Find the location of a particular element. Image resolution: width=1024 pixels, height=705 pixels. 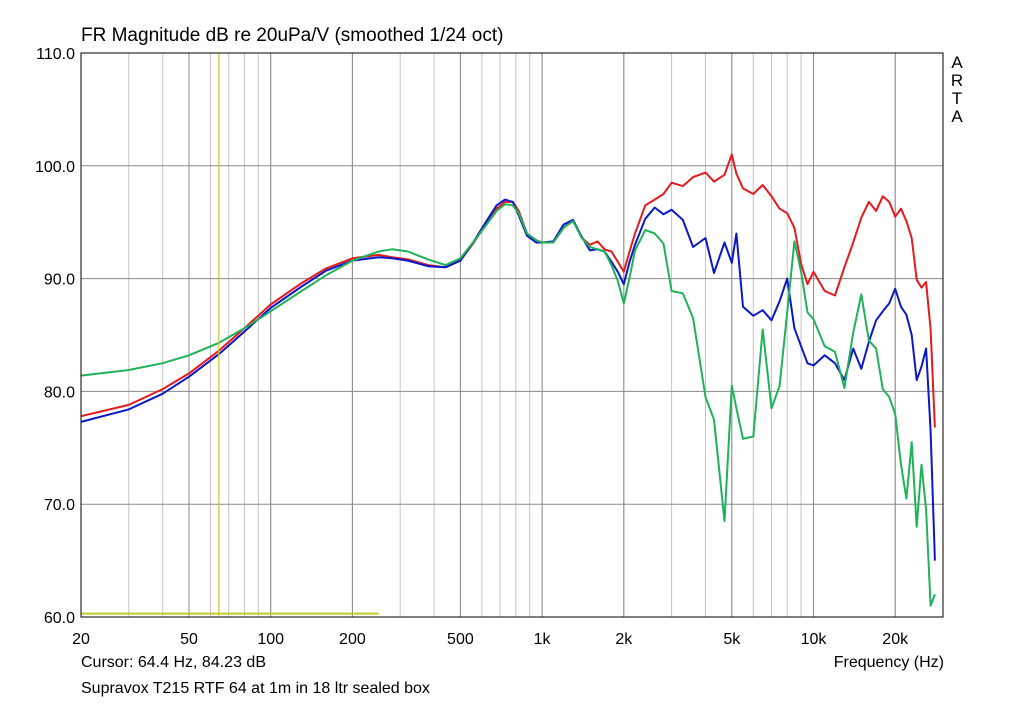

x-tick-label: 20 is located at coordinates (81, 639).